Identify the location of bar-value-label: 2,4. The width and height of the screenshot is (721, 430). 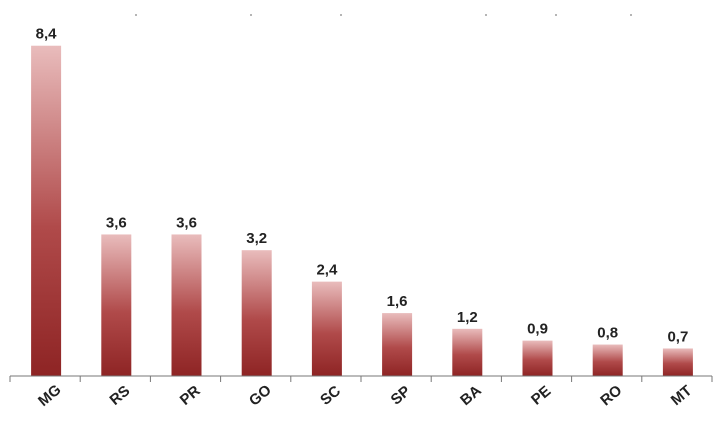
(327, 270).